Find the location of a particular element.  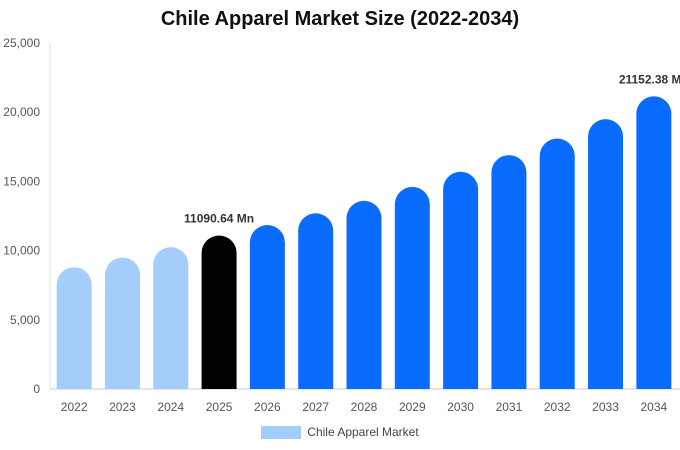

x-tick-label: 2026 is located at coordinates (267, 407).